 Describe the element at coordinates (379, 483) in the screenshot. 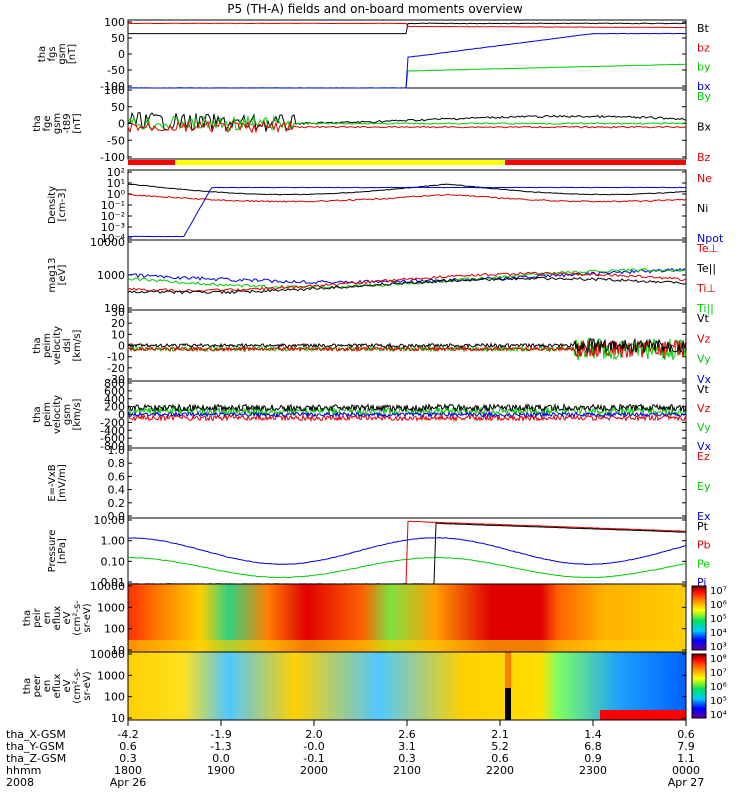

I see `panel-efield: 1.00.80.60.40.20.0 E=-VxB [mV/m] Ez Ey Ex` at that location.